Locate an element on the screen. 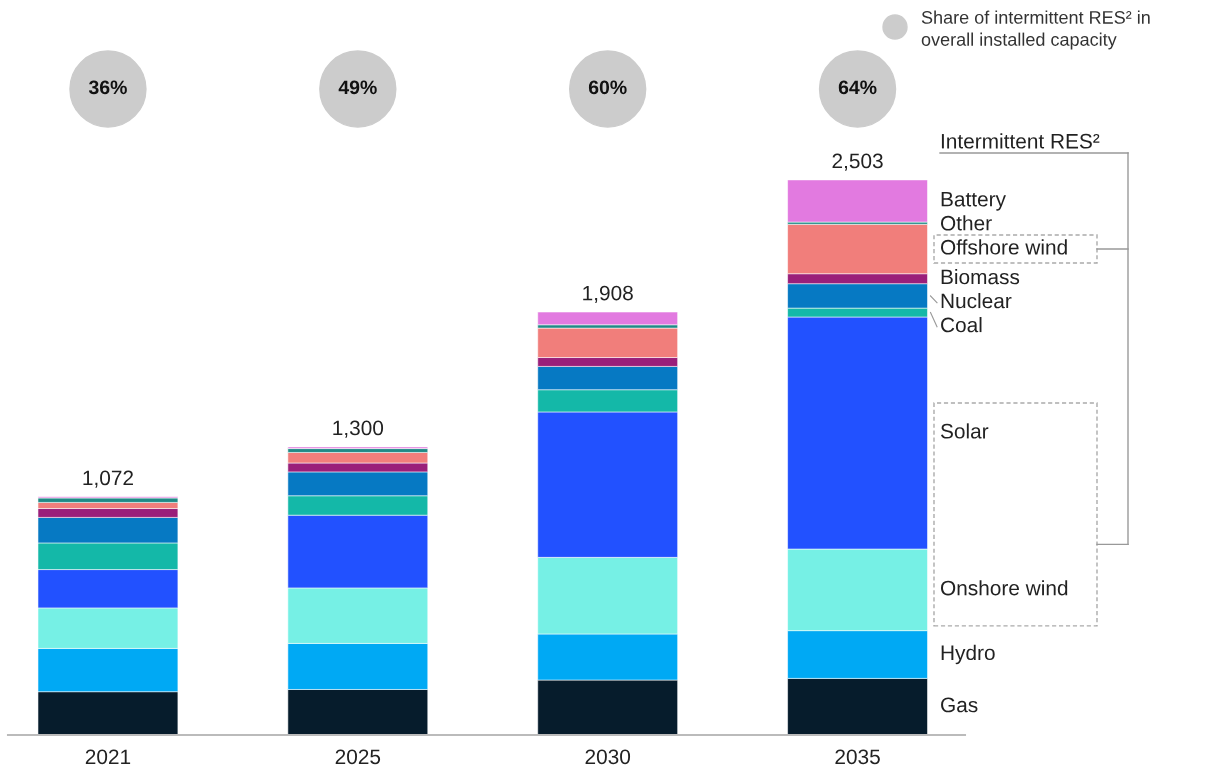 This screenshot has height=777, width=1212. series-label: Hydro is located at coordinates (968, 654).